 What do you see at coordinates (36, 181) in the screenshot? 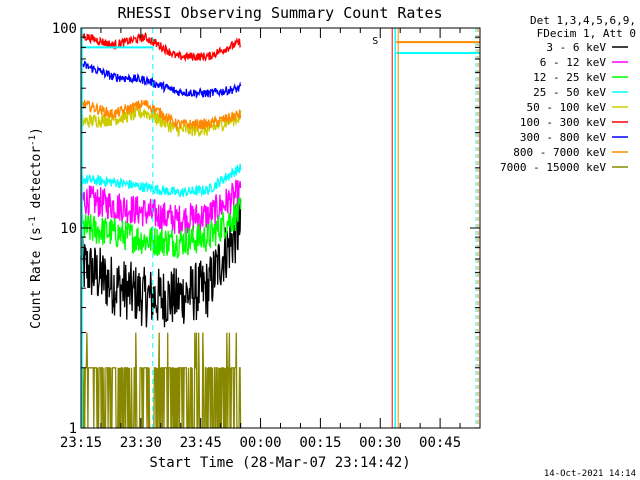
I see `y-axis-label-mid: detector` at bounding box center [36, 181].